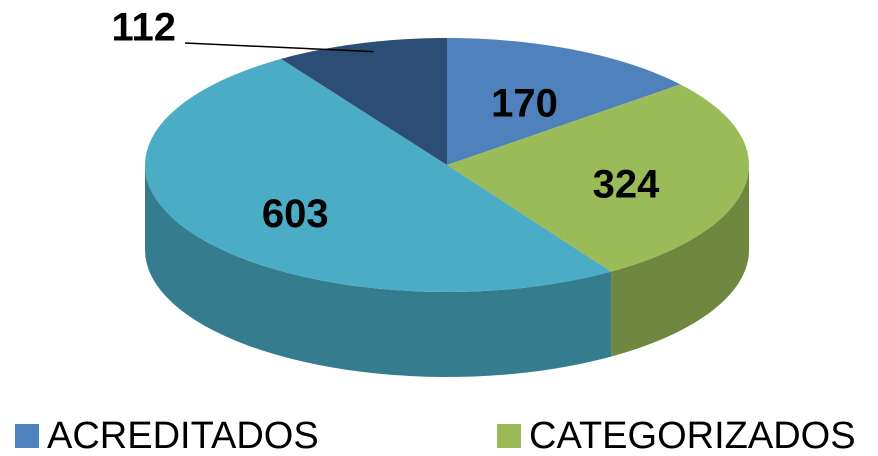  I want to click on legend-label: CATEGORIZADOS, so click(692, 435).